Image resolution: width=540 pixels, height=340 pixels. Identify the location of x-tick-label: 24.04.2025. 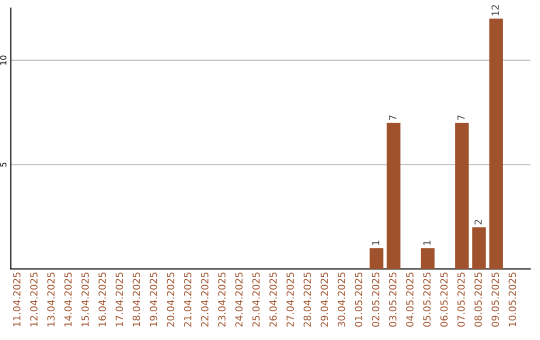
(239, 299).